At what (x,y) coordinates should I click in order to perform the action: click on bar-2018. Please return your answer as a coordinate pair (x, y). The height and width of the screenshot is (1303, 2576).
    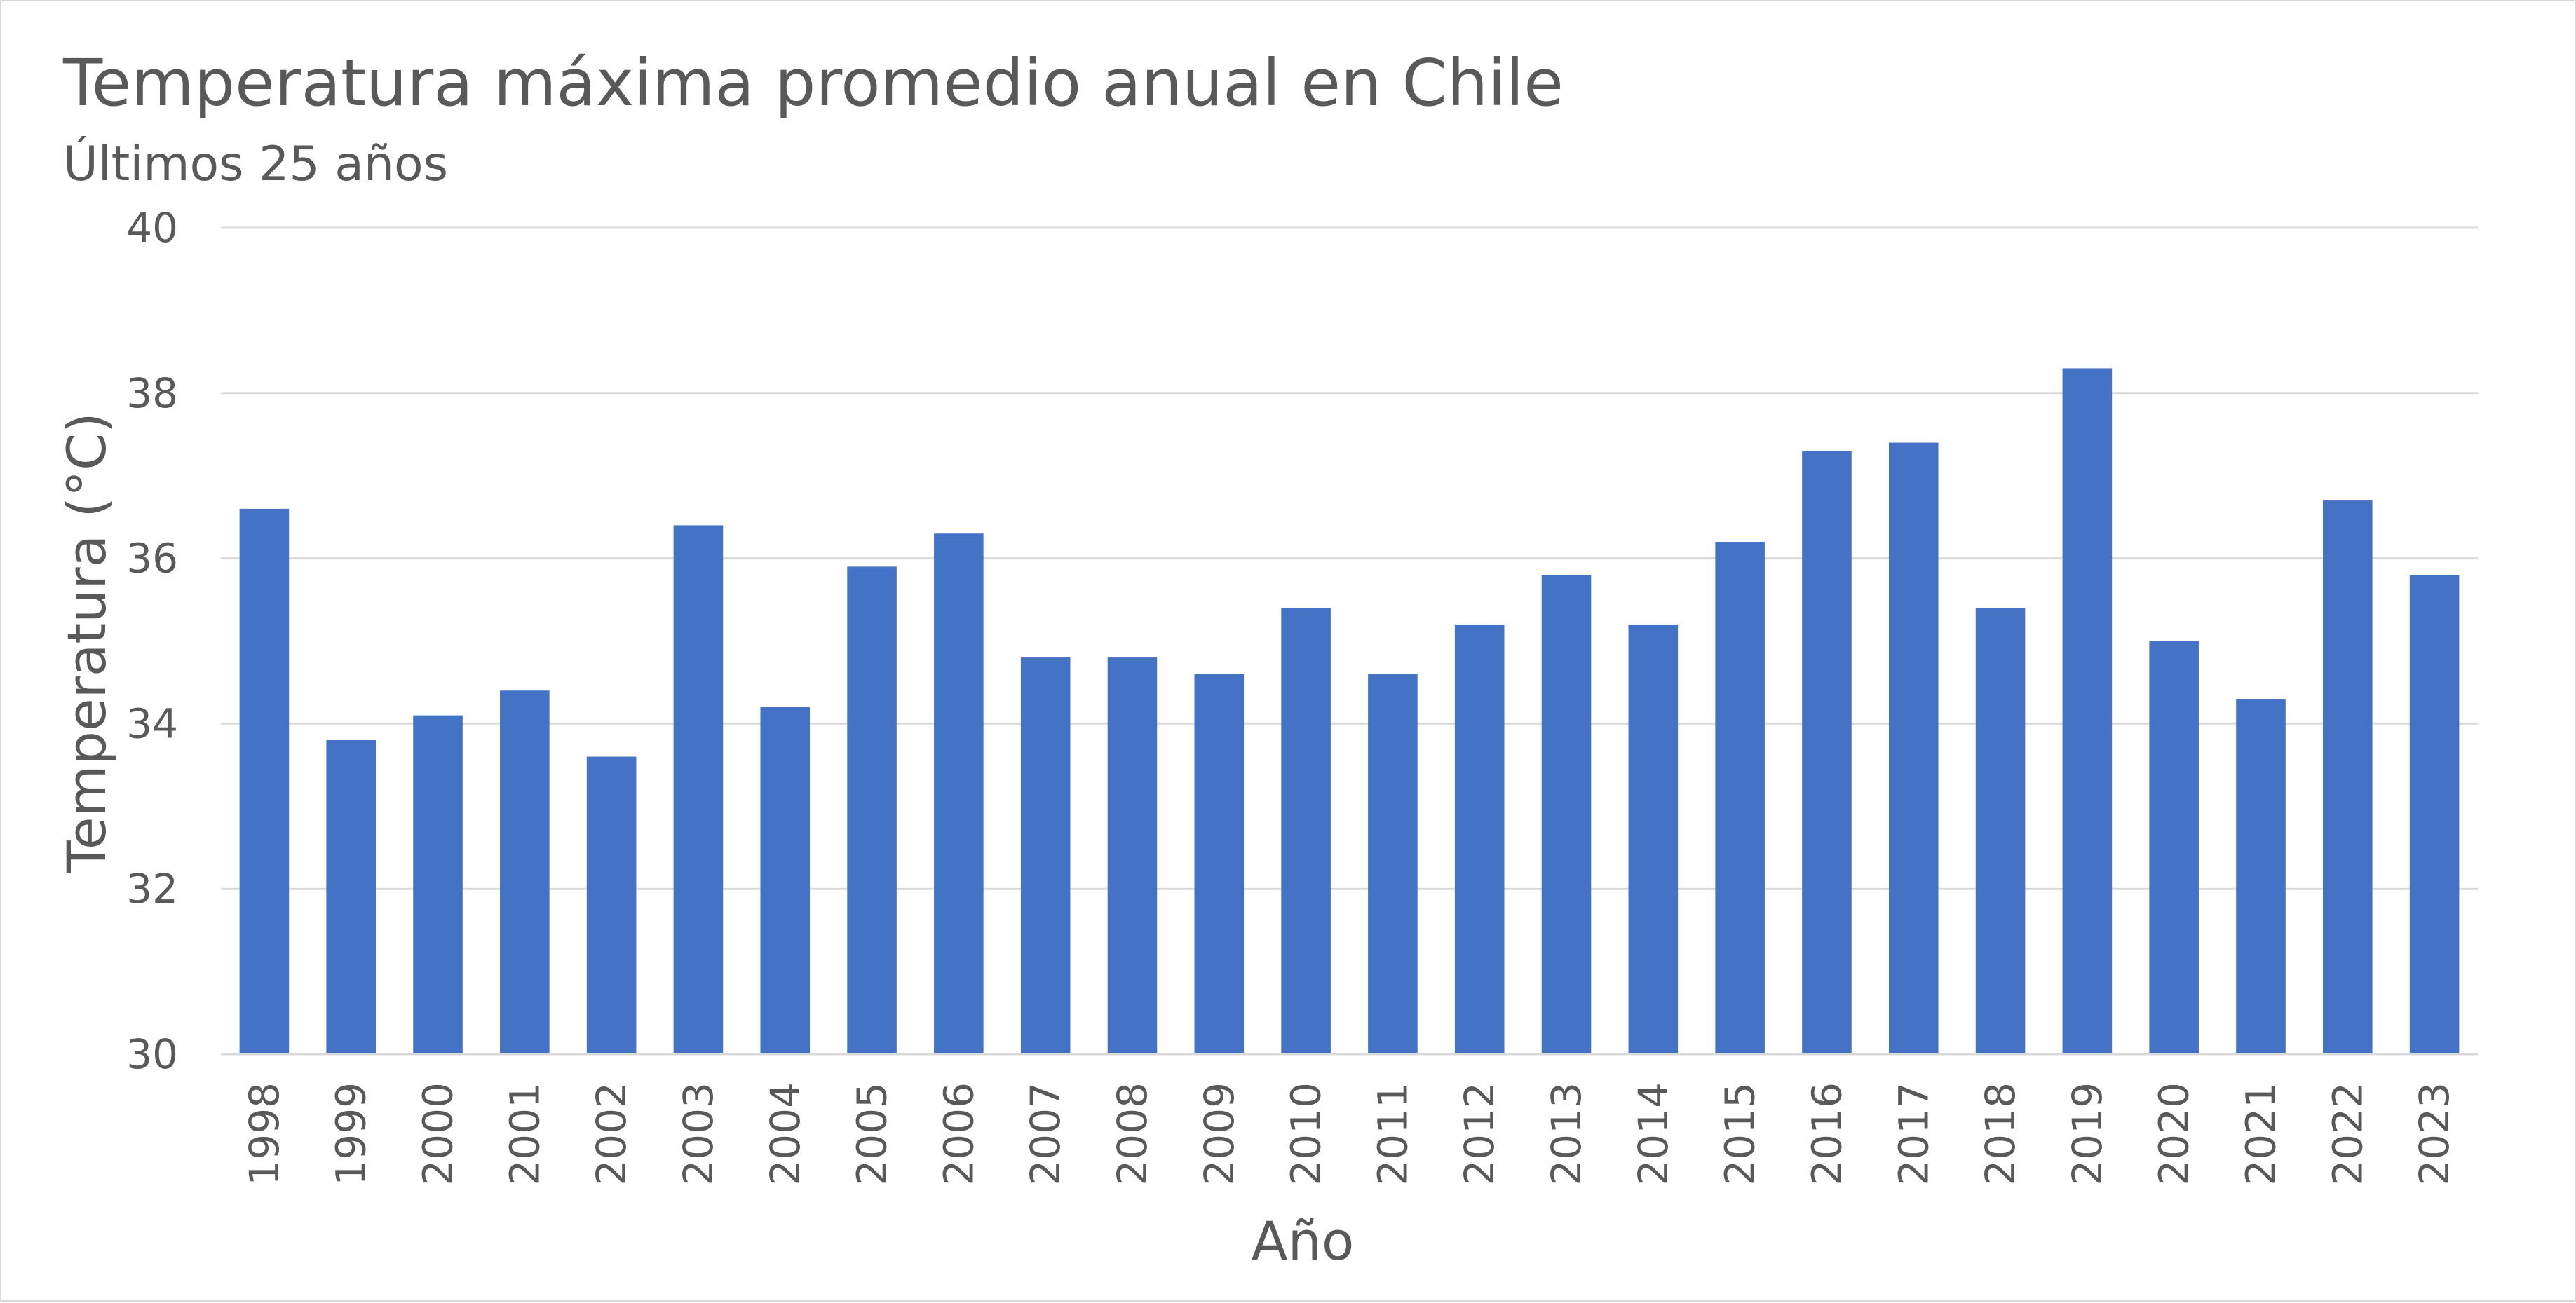
    Looking at the image, I should click on (2000, 831).